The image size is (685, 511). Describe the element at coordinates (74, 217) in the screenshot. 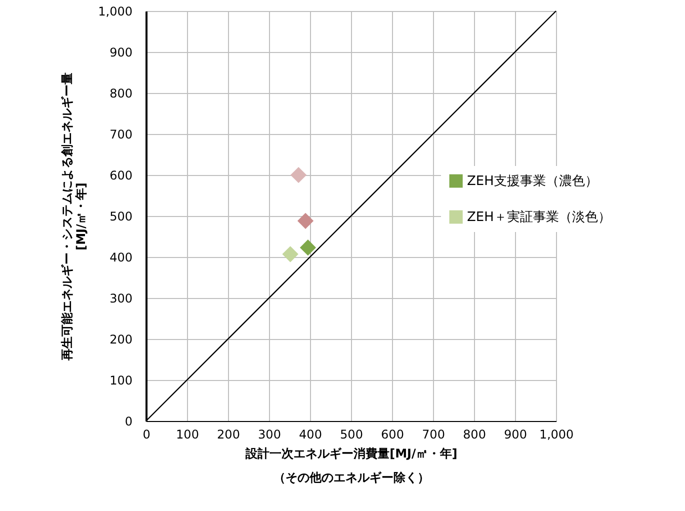

I see `y-axis-title: 再生可能エネルギー・システムによる創エネルギー量 [MJ/㎡・年]` at that location.